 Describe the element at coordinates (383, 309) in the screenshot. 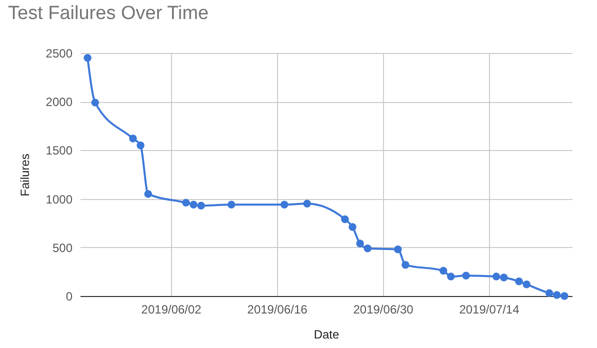

I see `x-tick-label: 2019/06/30` at that location.